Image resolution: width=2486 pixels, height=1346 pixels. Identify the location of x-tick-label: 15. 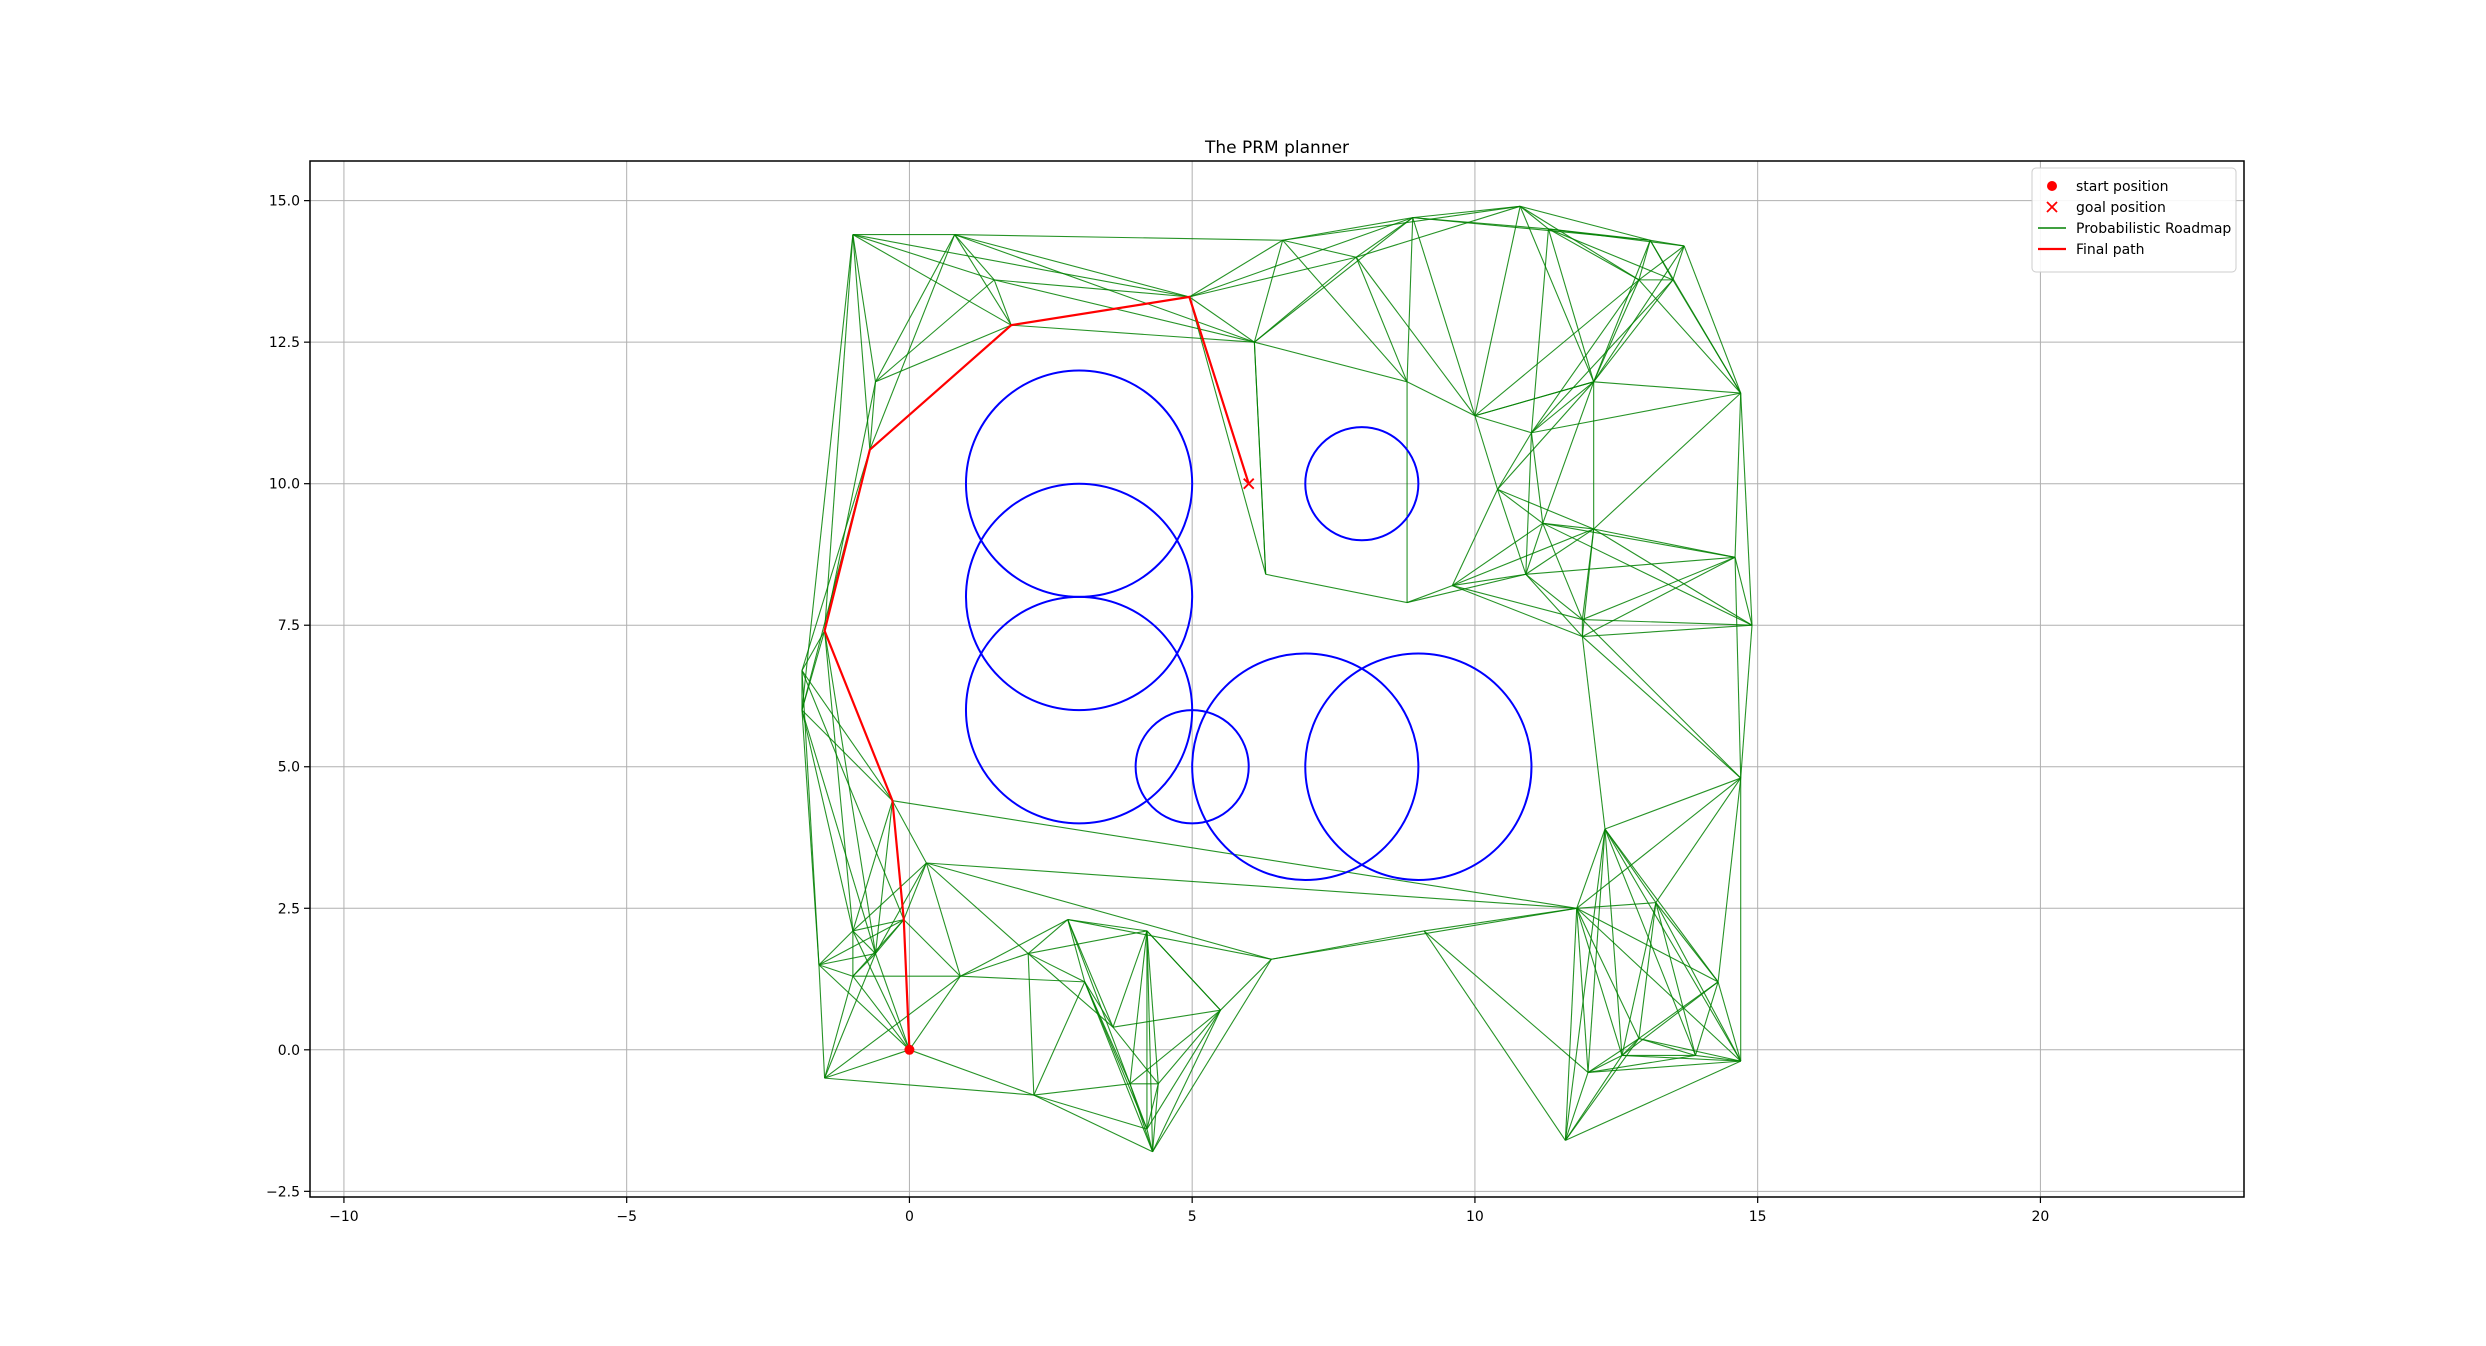
(1758, 1217).